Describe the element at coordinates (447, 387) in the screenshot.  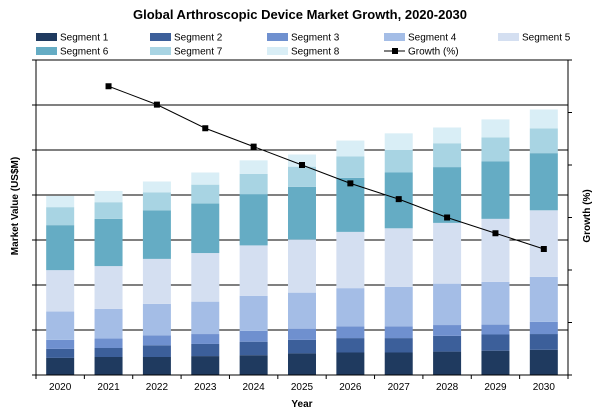
I see `x-tick-label: 2028` at that location.